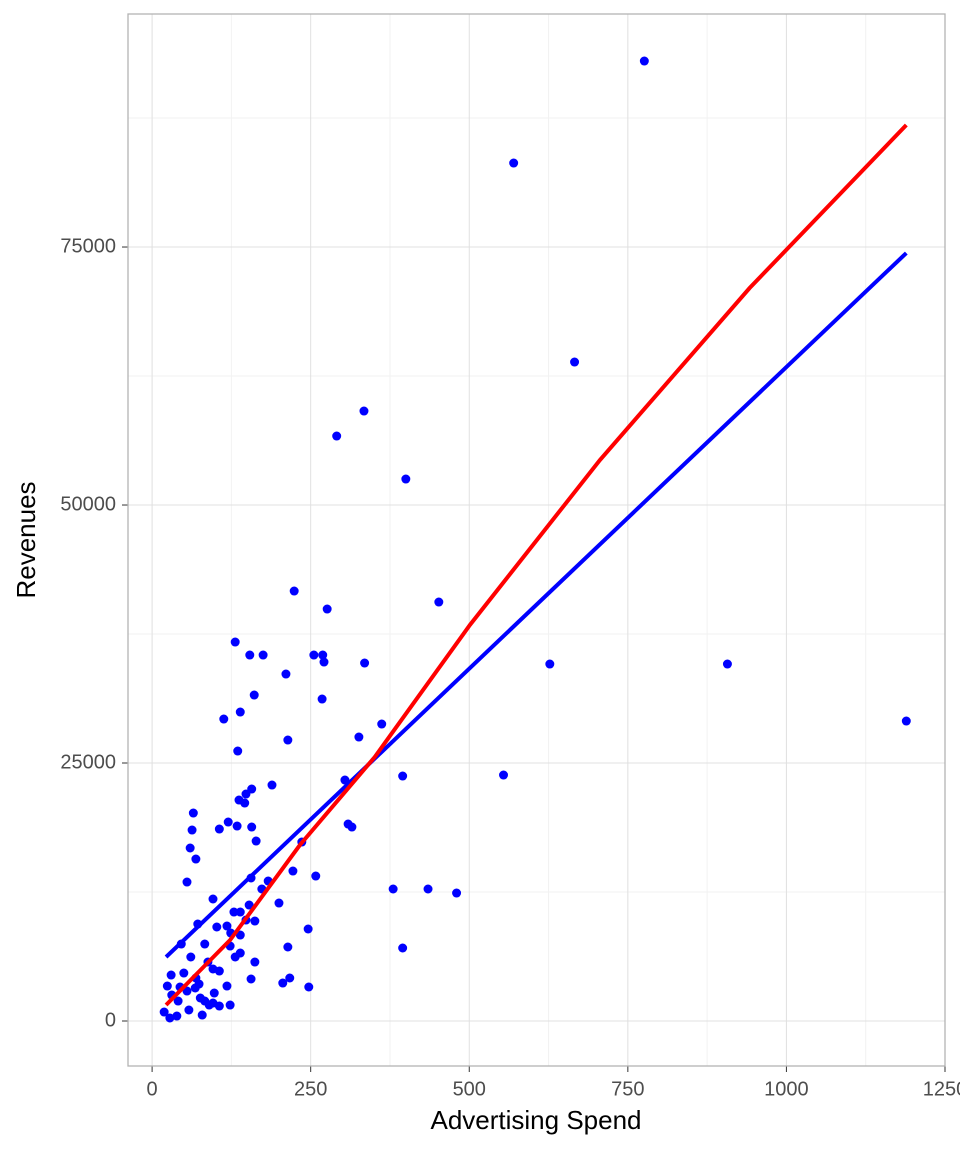 Image resolution: width=960 pixels, height=1152 pixels. I want to click on y-axis-title: Revenues, so click(26, 539).